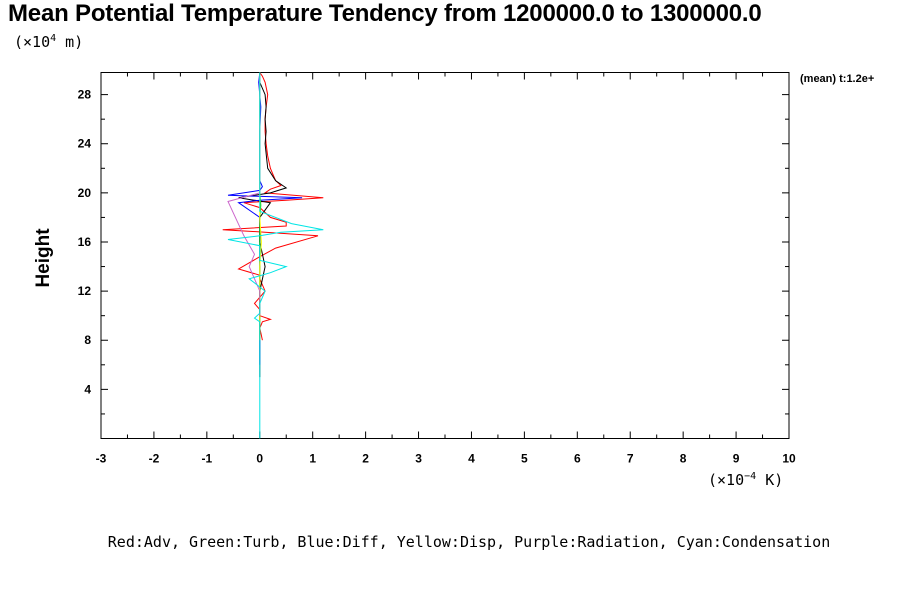 Image resolution: width=900 pixels, height=600 pixels. I want to click on x-axis-unit-label: (×10−4 K), so click(746, 480).